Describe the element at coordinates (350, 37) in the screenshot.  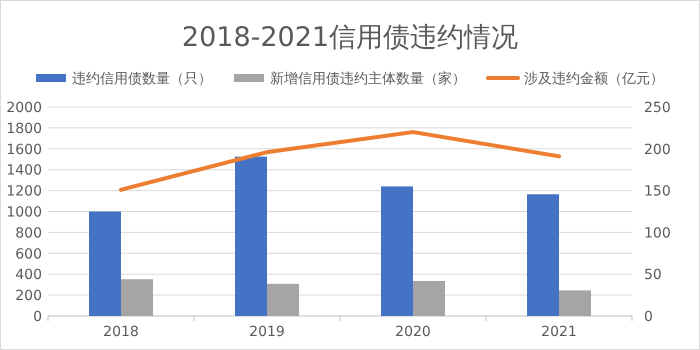
I see `chart-title: 2018-2021信用债违约情况` at that location.